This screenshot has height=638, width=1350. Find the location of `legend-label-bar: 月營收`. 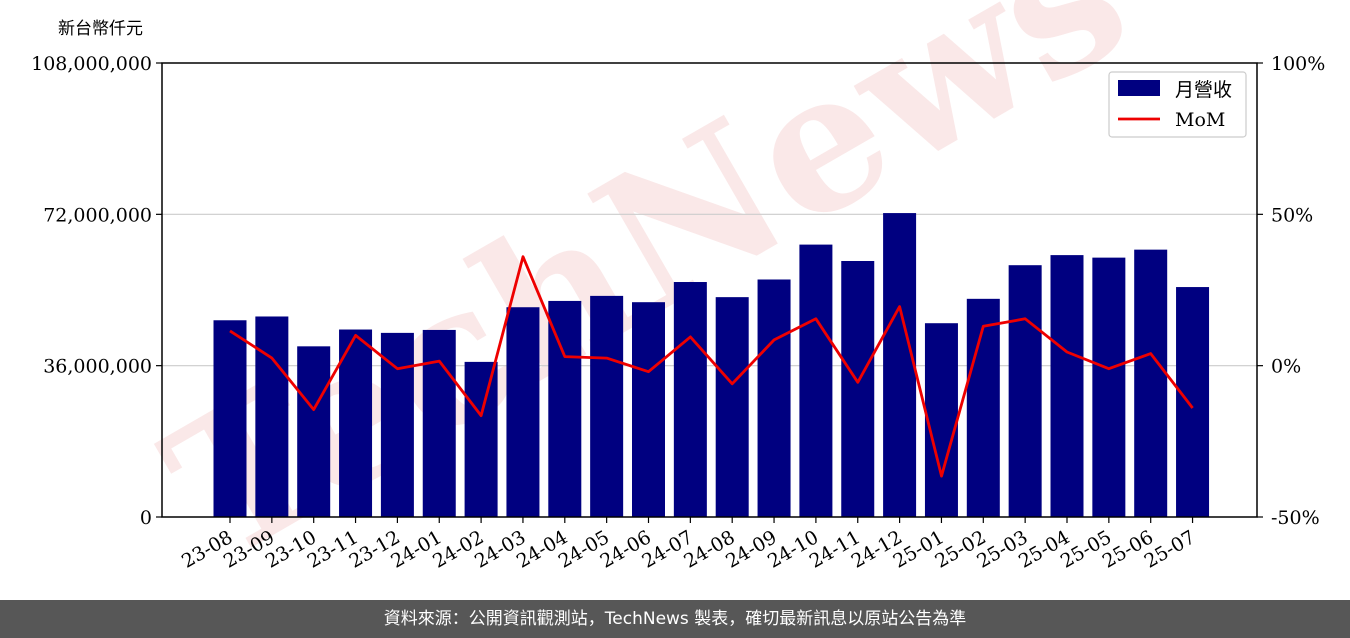

legend-label-bar: 月營收 is located at coordinates (1203, 90).